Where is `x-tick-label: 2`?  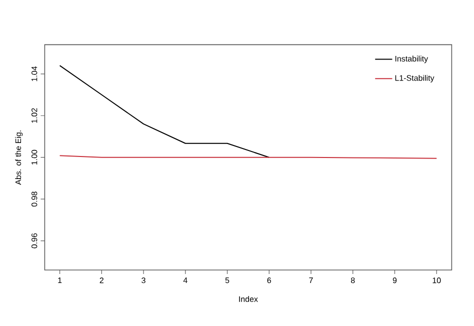 x-tick-label: 2 is located at coordinates (102, 281).